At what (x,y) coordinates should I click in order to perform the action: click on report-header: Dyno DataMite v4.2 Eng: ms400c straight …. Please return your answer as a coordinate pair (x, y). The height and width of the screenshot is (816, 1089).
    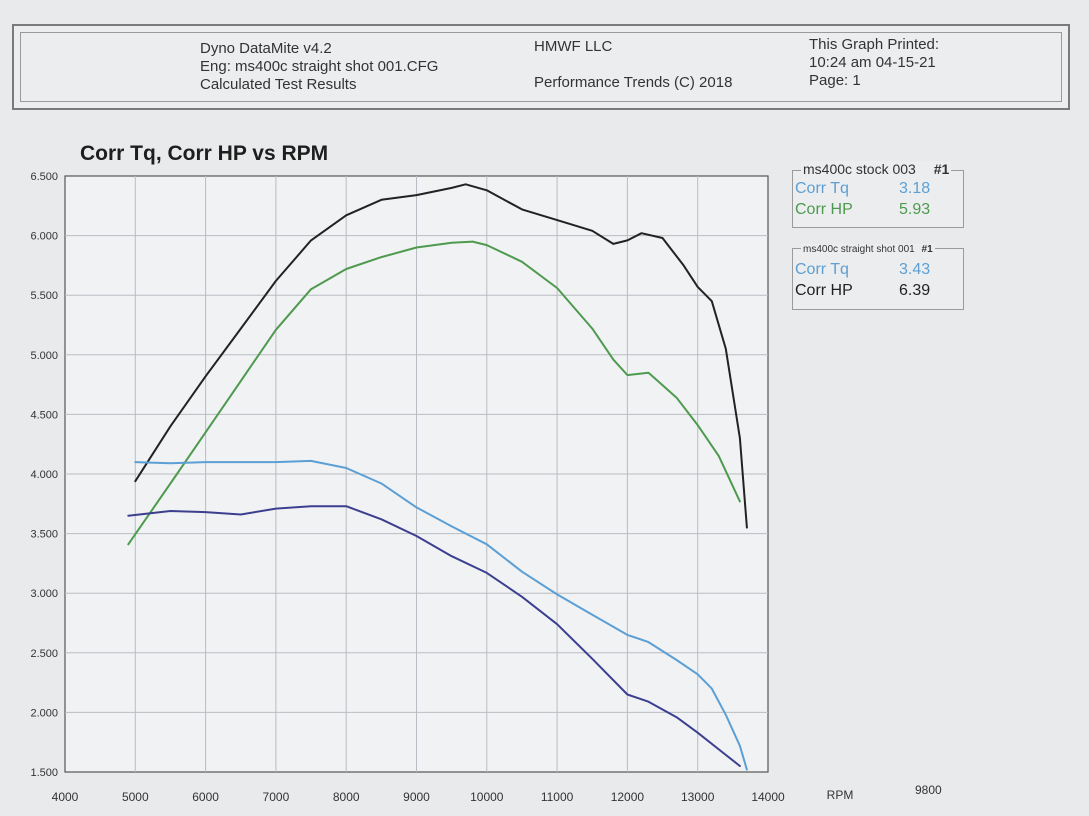
    Looking at the image, I should click on (541, 67).